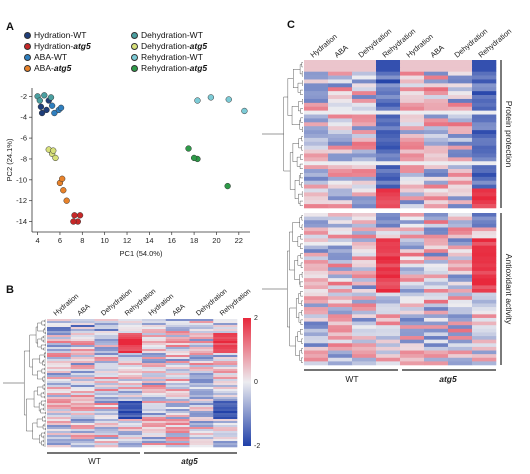 The image size is (530, 474). What do you see at coordinates (60, 35) in the screenshot?
I see `legend-label: Hydration-WT` at bounding box center [60, 35].